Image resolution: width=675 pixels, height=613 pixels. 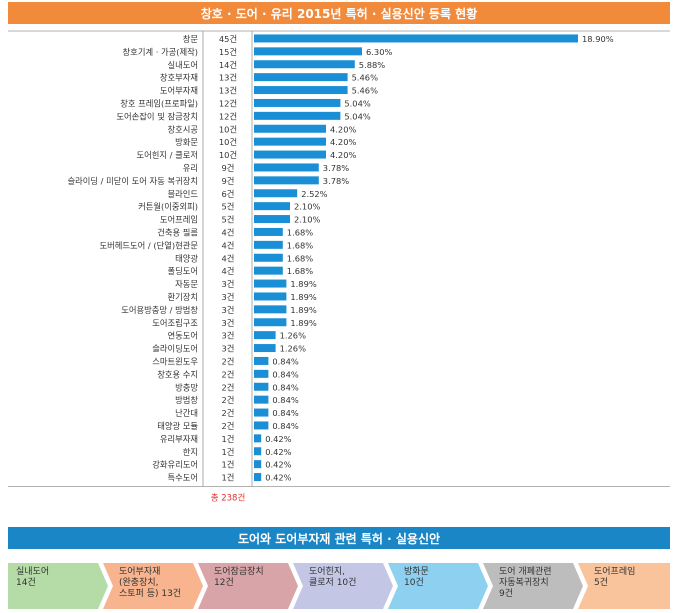 I want to click on category-label: 스마트윈도우, so click(x=175, y=361).